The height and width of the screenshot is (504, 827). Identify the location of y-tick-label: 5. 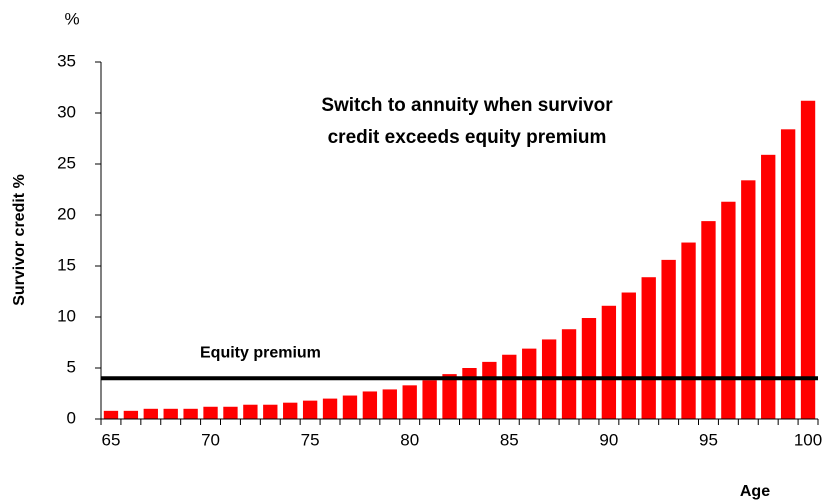
(71, 366).